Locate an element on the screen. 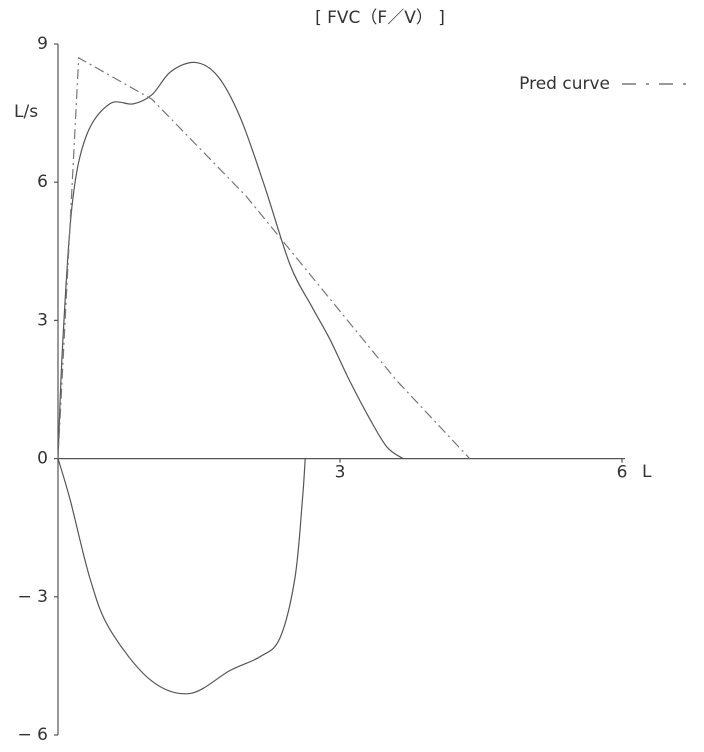 This screenshot has width=704, height=752. y-tick-label: 3 is located at coordinates (42, 320).